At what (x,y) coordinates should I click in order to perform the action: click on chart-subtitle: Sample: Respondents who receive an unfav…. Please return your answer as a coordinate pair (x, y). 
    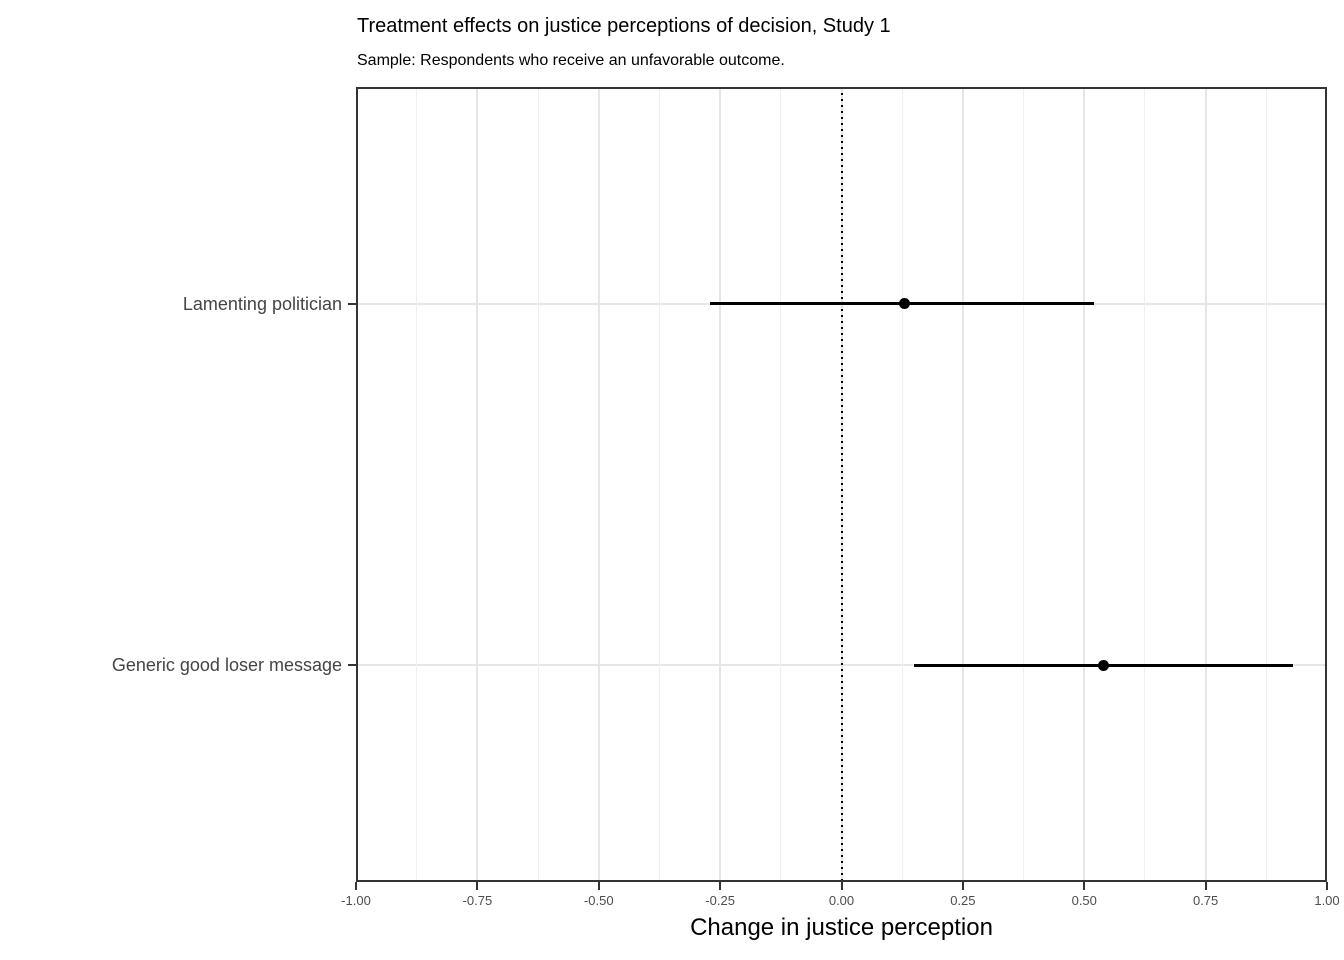
    Looking at the image, I should click on (571, 60).